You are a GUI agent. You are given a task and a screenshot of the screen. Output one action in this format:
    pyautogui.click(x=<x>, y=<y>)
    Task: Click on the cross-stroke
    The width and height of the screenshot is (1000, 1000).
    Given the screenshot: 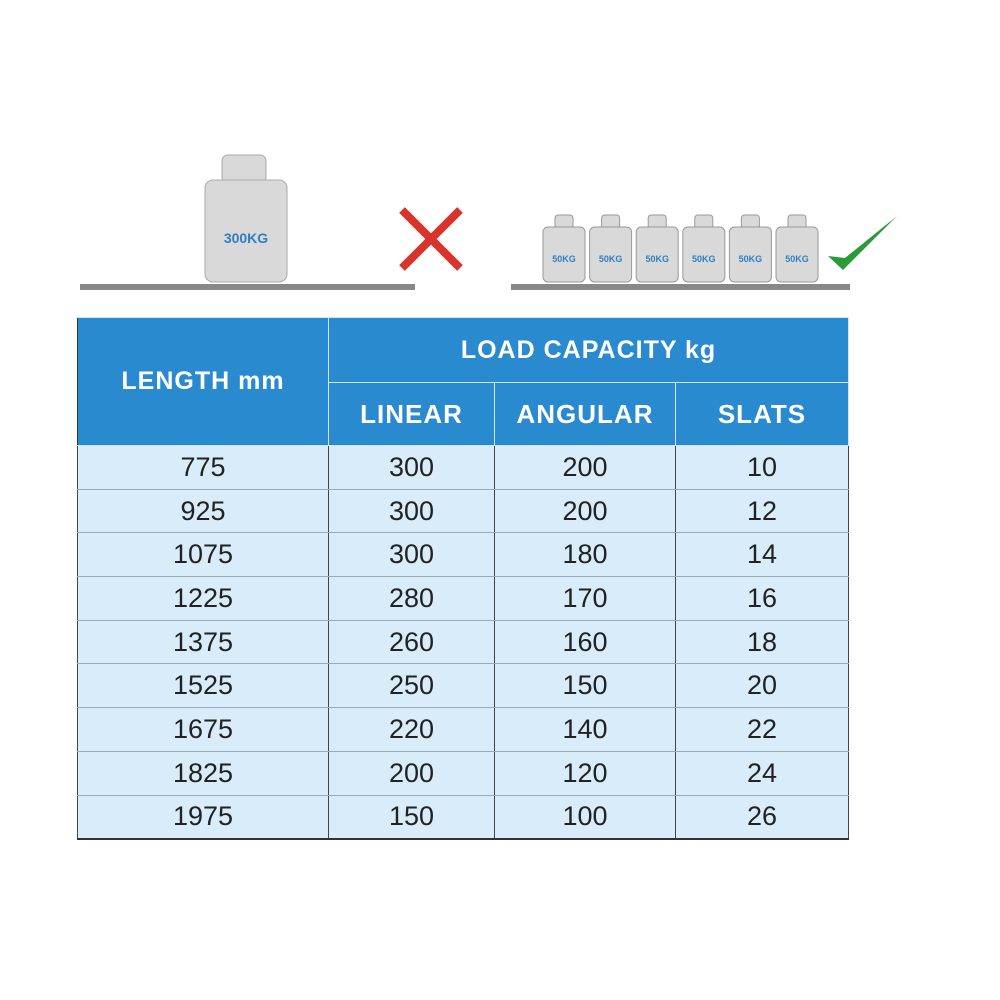 What is the action you would take?
    pyautogui.click(x=431, y=239)
    